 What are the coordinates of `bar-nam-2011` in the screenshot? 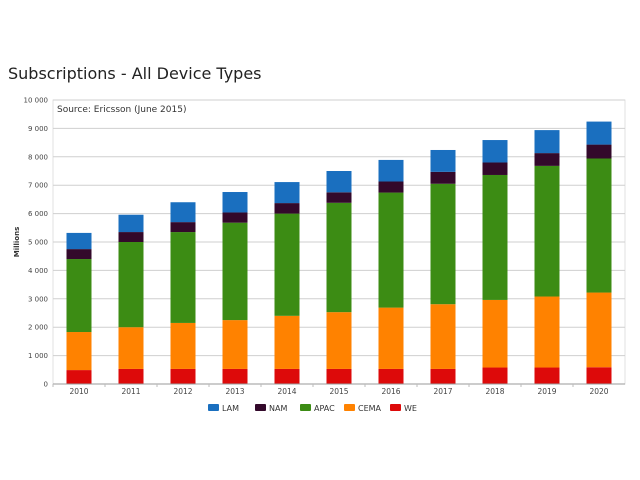 It's located at (131, 237).